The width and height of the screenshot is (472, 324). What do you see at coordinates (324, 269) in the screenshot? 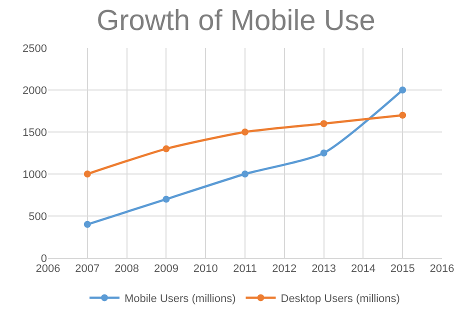
I see `x-tick-label: 2013` at bounding box center [324, 269].